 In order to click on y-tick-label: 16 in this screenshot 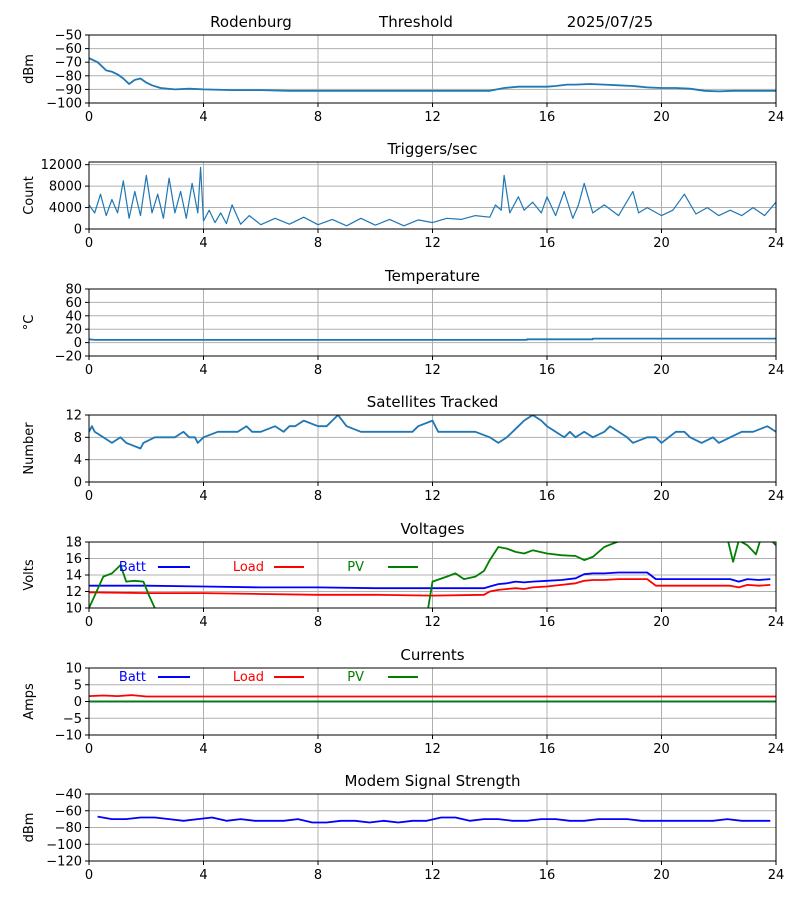, I will do `click(73, 559)`.